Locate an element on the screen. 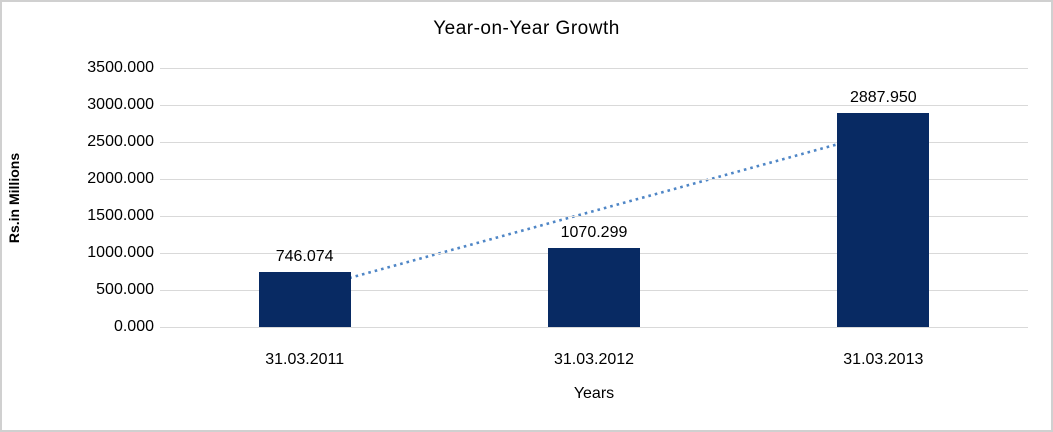 Image resolution: width=1053 pixels, height=432 pixels. bar-data-label: 2887.950 is located at coordinates (883, 98).